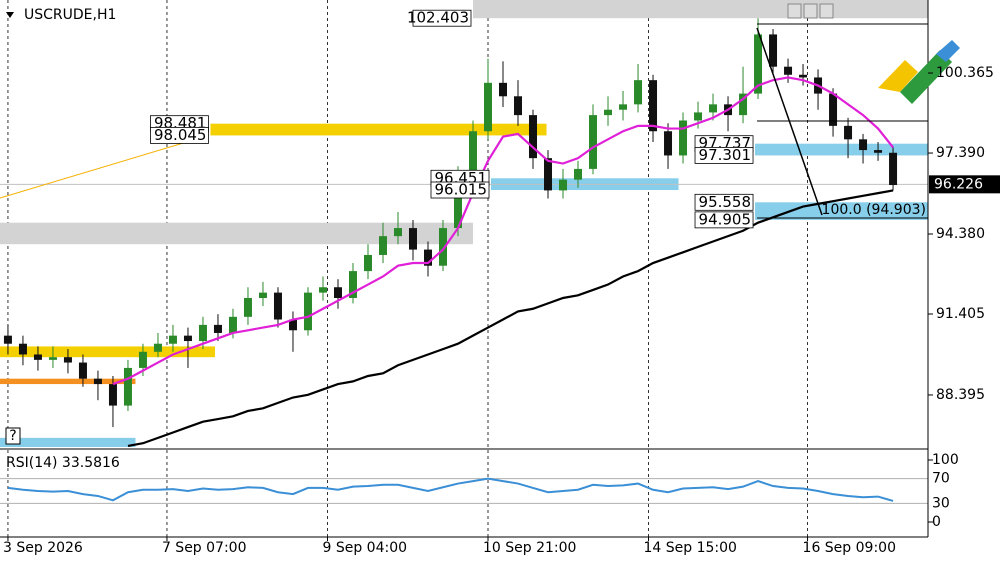 The width and height of the screenshot is (1000, 562). I want to click on chart-title: USCRUDE,H1, so click(70, 15).